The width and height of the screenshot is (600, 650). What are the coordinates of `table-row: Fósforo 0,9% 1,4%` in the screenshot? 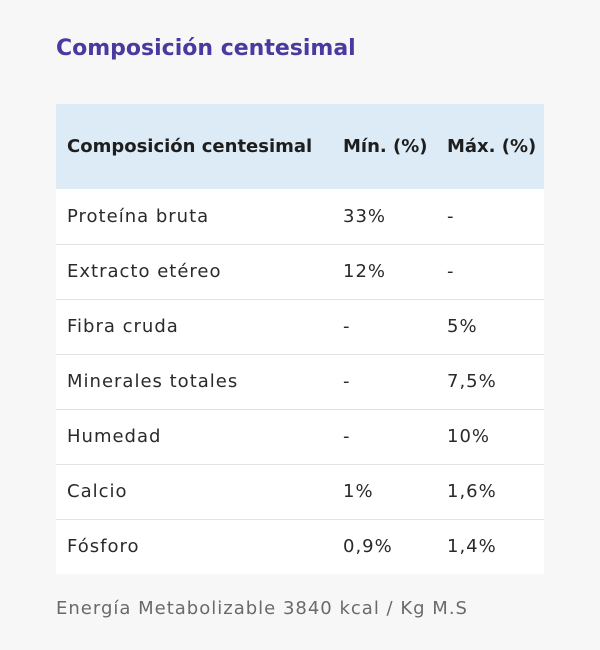 It's located at (300, 546).